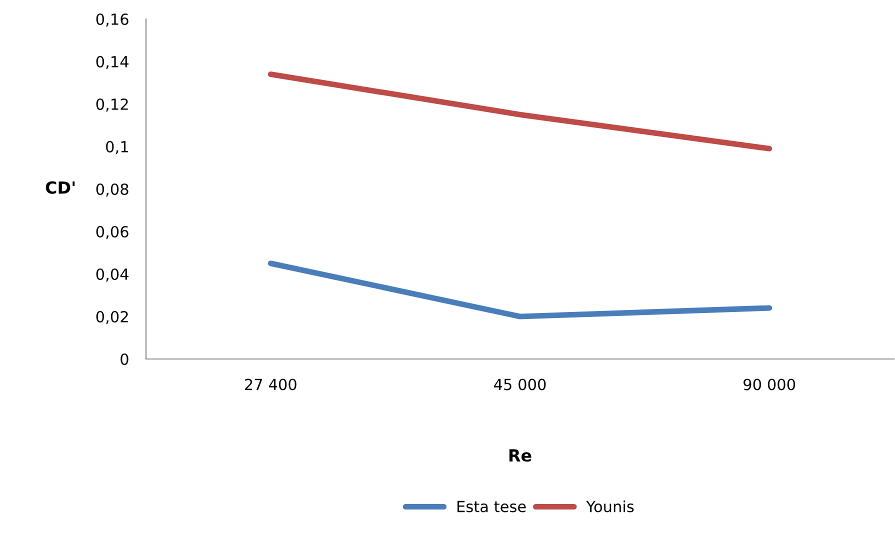 This screenshot has width=895, height=541. What do you see at coordinates (610, 506) in the screenshot?
I see `legend-label: Younis` at bounding box center [610, 506].